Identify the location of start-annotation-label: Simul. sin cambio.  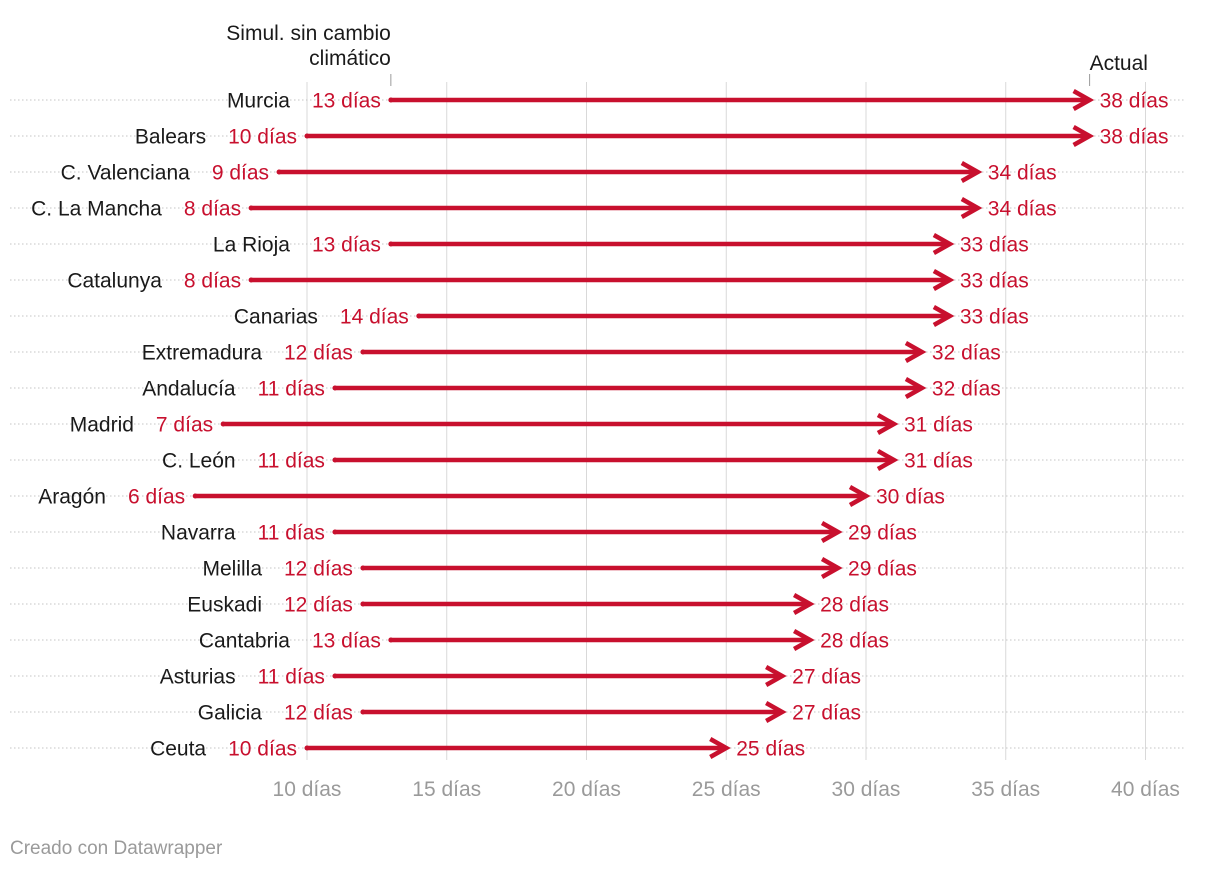
(308, 33).